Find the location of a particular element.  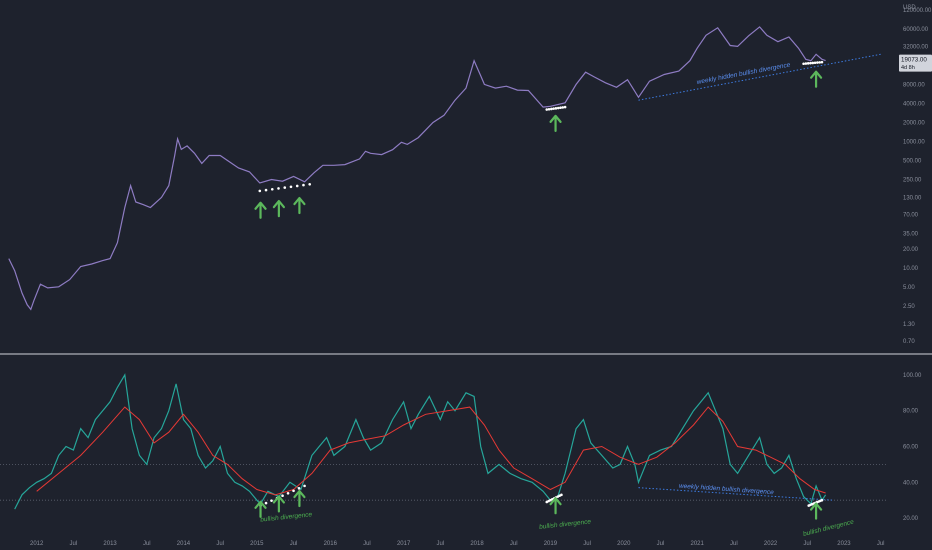

price-y-tick-label: 20.00 is located at coordinates (911, 250).